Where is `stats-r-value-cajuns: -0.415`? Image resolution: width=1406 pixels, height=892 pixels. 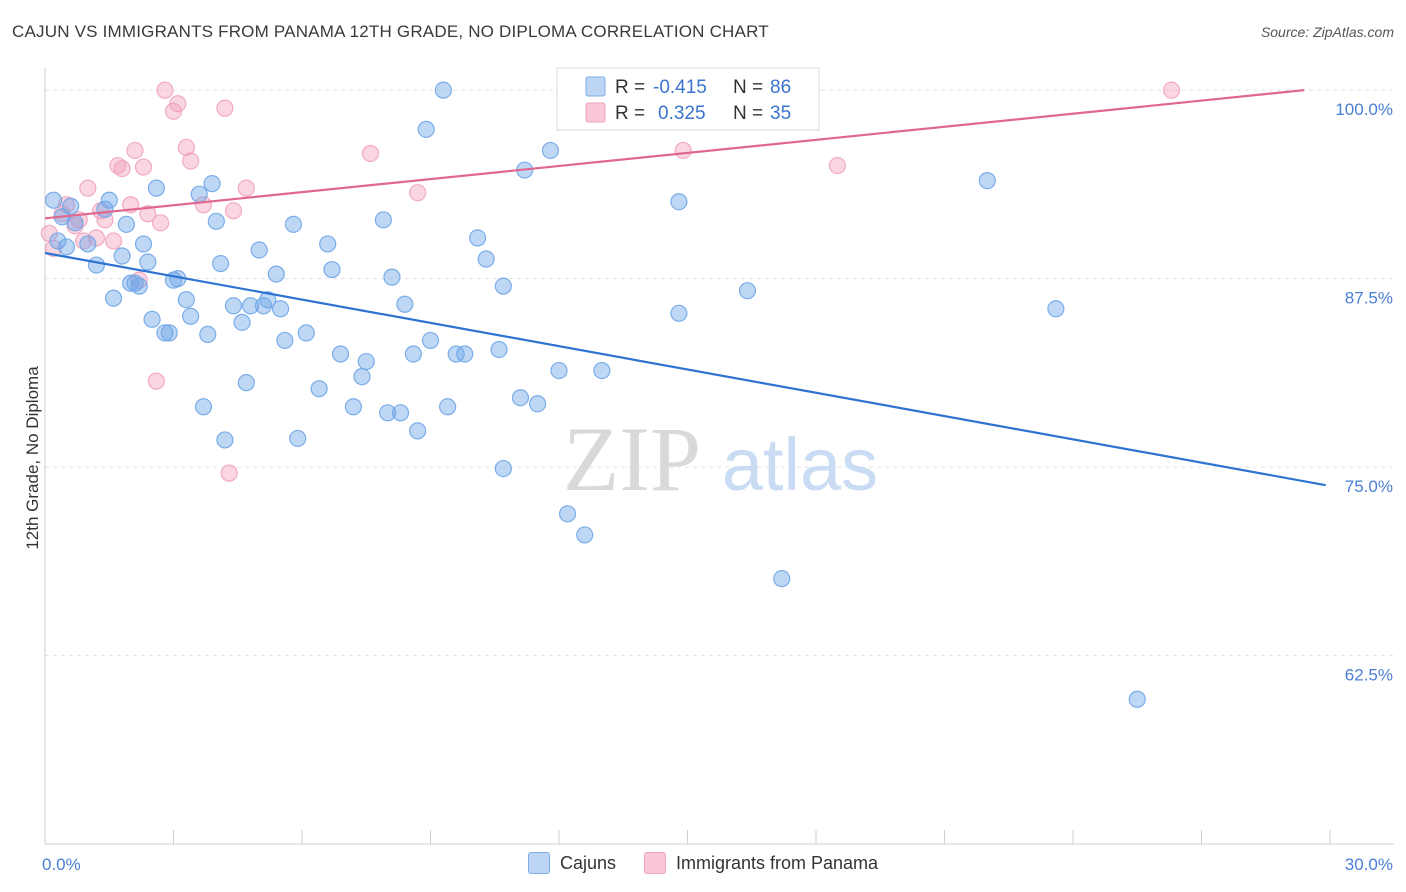
stats-r-value-cajuns: -0.415 is located at coordinates (680, 87).